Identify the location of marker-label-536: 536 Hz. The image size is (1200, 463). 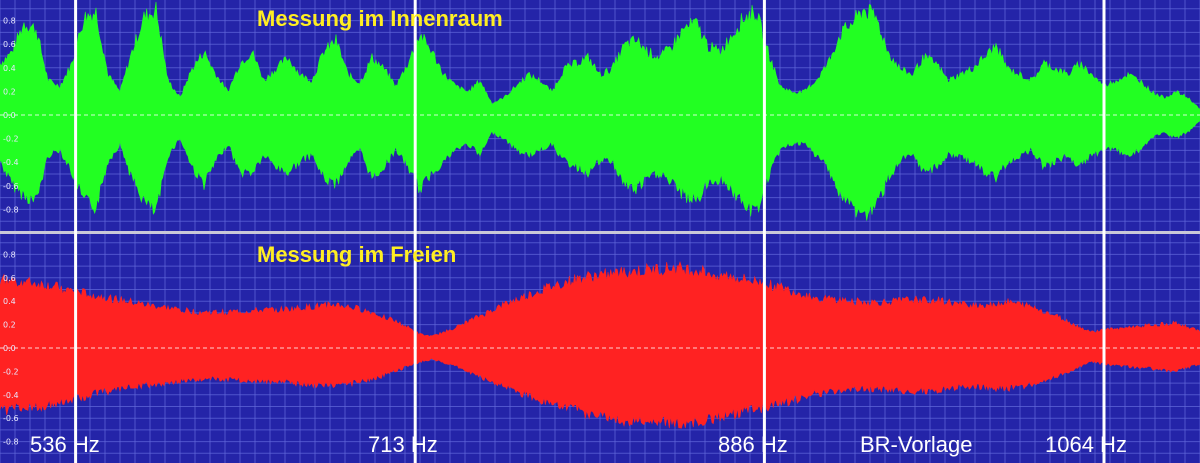
(65, 444).